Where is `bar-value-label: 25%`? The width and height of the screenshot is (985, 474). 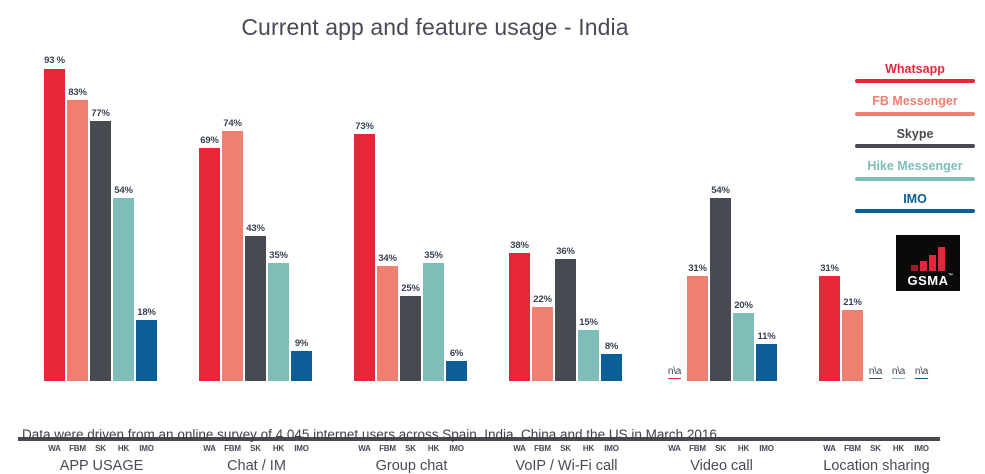
bar-value-label: 25% is located at coordinates (410, 288).